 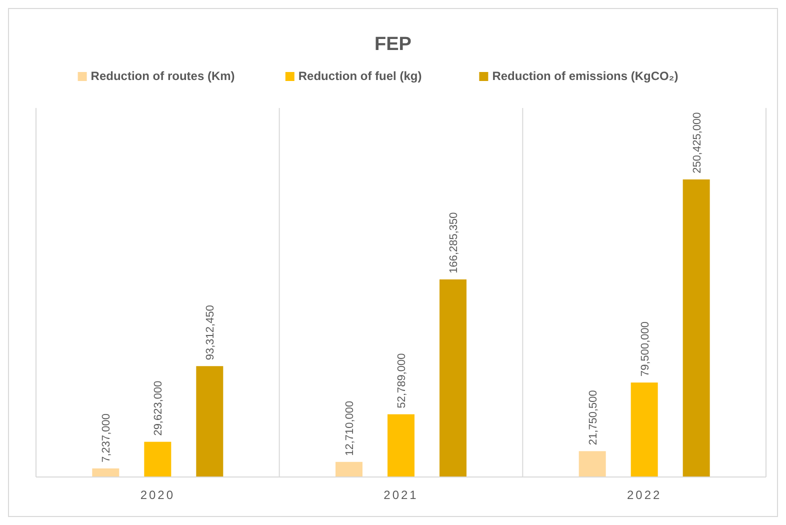 I want to click on data-label: 21,750,500, so click(x=593, y=418).